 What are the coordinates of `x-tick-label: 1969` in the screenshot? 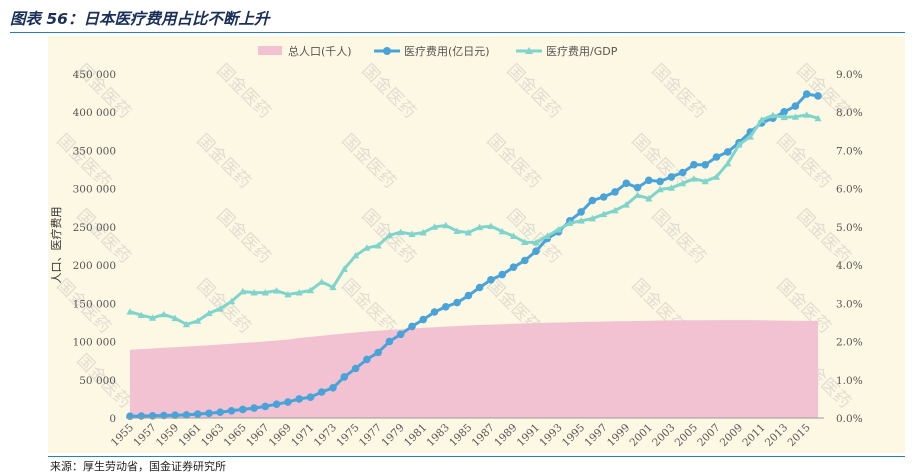 It's located at (280, 435).